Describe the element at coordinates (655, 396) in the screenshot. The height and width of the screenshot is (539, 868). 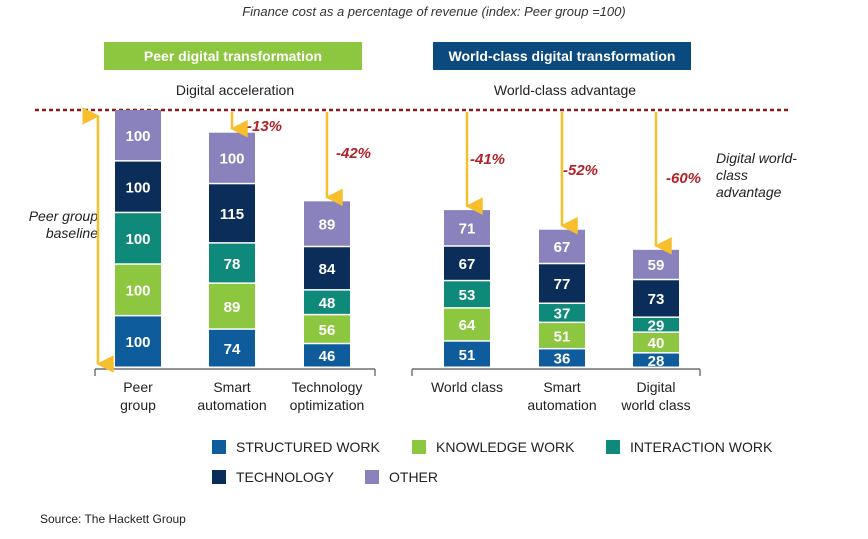
I see `category-label: Digital world class` at that location.